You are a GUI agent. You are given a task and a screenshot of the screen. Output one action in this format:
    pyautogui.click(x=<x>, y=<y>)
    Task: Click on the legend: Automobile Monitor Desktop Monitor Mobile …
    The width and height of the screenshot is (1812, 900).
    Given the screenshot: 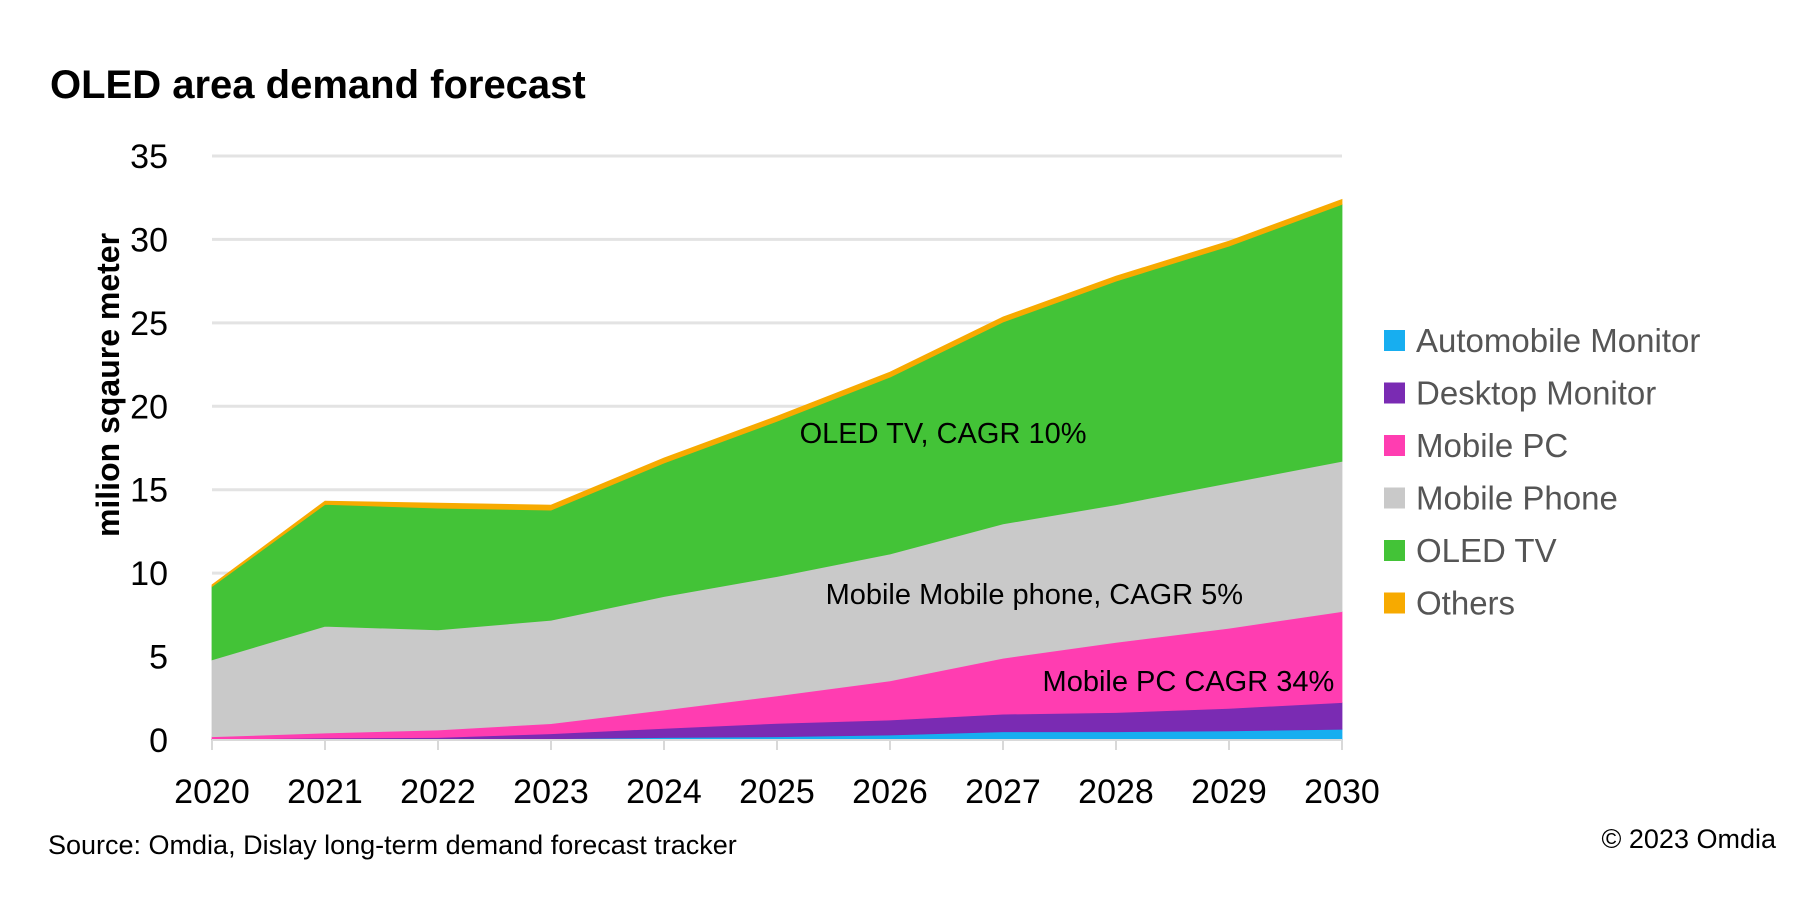 What is the action you would take?
    pyautogui.click(x=1542, y=472)
    